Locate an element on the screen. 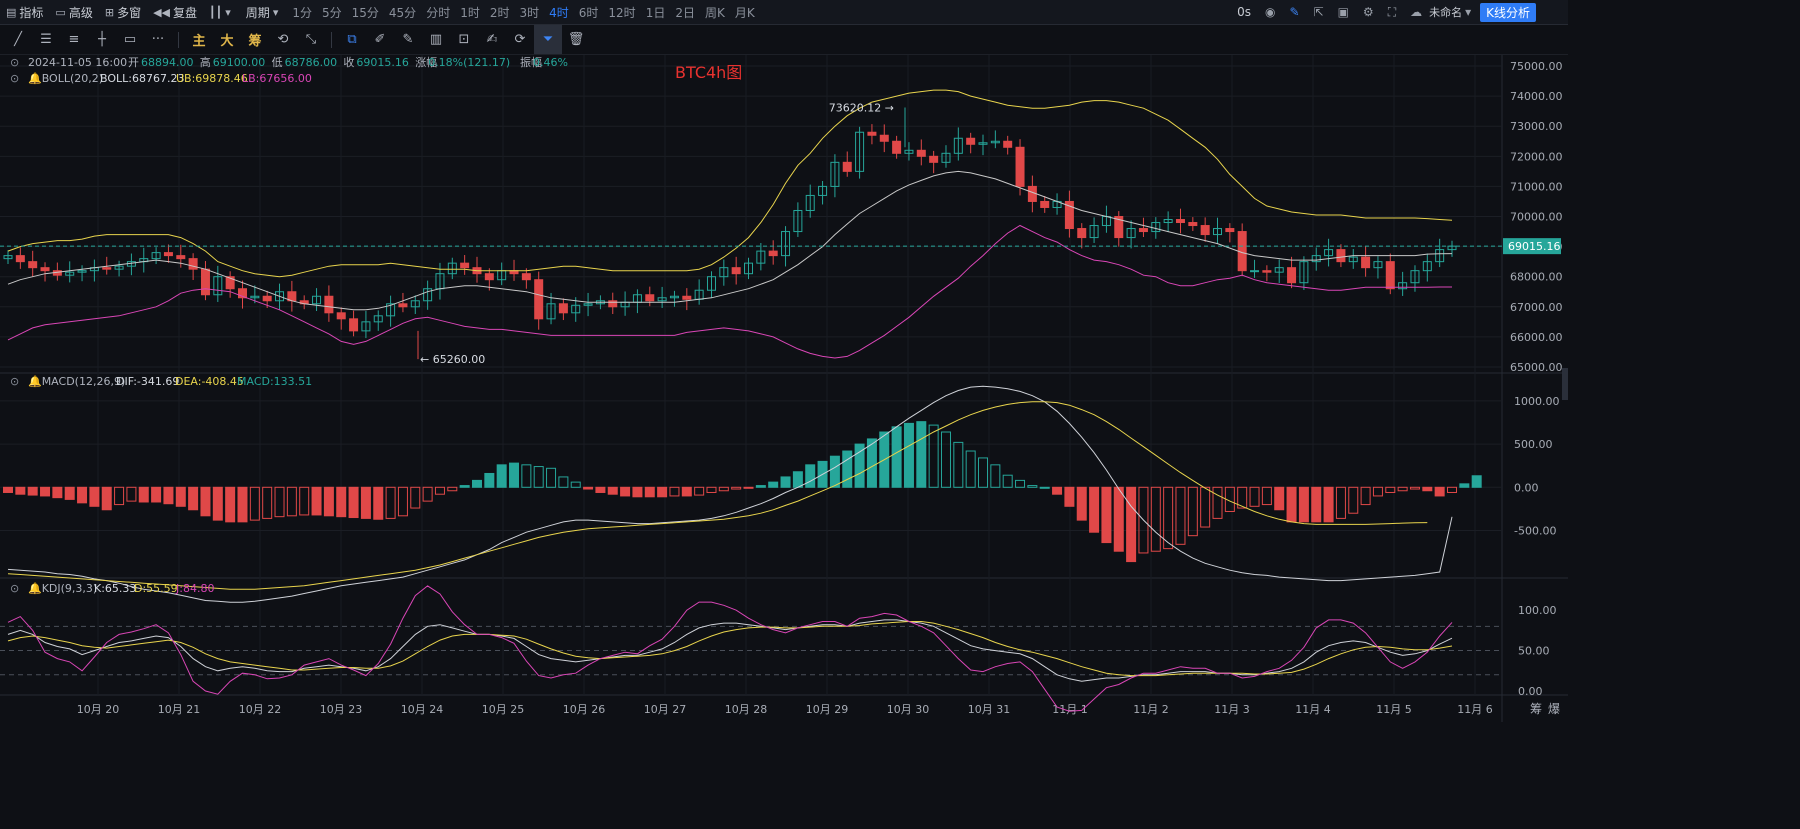 Image resolution: width=1800 pixels, height=829 pixels. ruler-tool-icon: ✐ is located at coordinates (380, 39).